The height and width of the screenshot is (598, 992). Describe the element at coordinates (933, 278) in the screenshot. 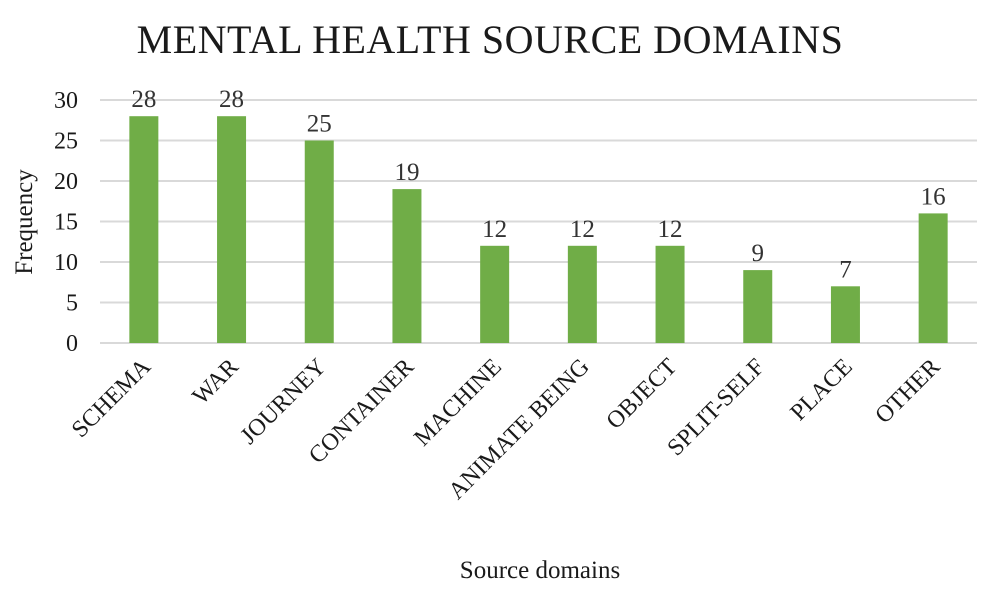

I see `bar-other` at that location.